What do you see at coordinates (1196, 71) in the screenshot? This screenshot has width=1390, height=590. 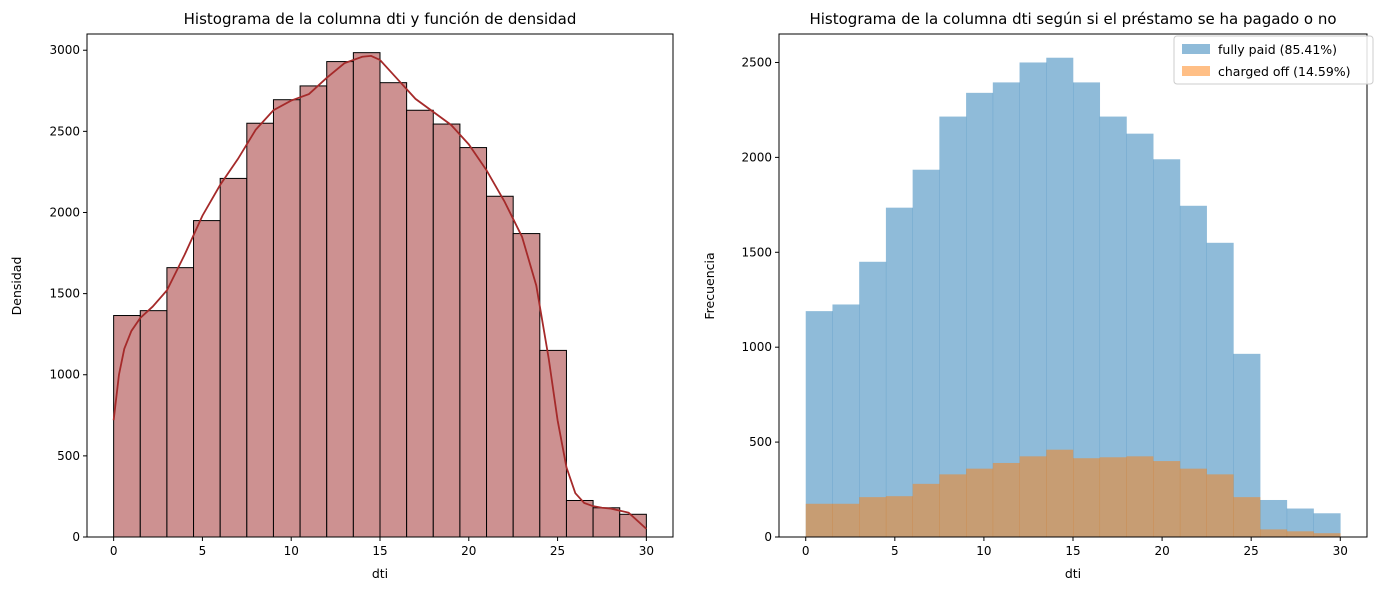 I see `legend-swatch-charged-off` at bounding box center [1196, 71].